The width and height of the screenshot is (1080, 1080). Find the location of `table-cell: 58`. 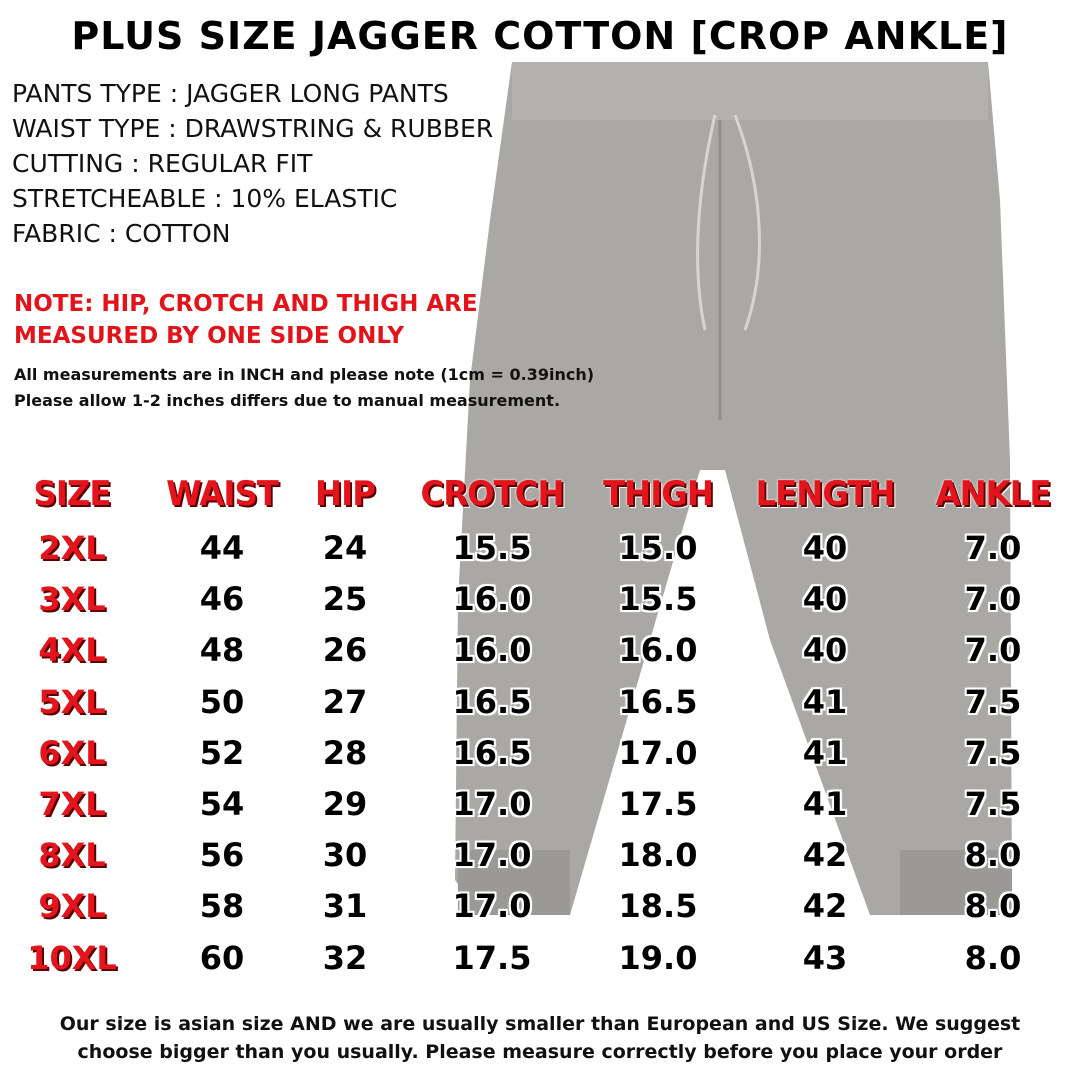

table-cell: 58 is located at coordinates (222, 906).